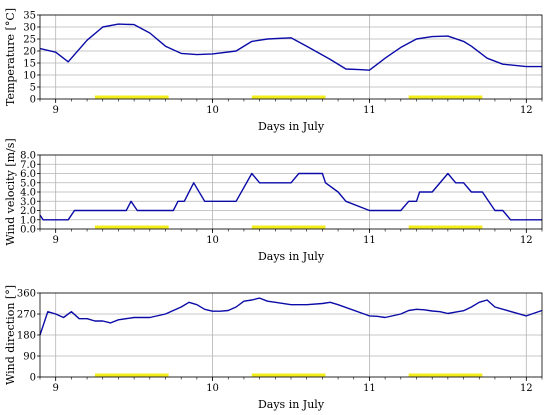 This screenshot has width=550, height=415. Describe the element at coordinates (10, 191) in the screenshot. I see `y-axis-title: Wind velocity [m/s]` at that location.